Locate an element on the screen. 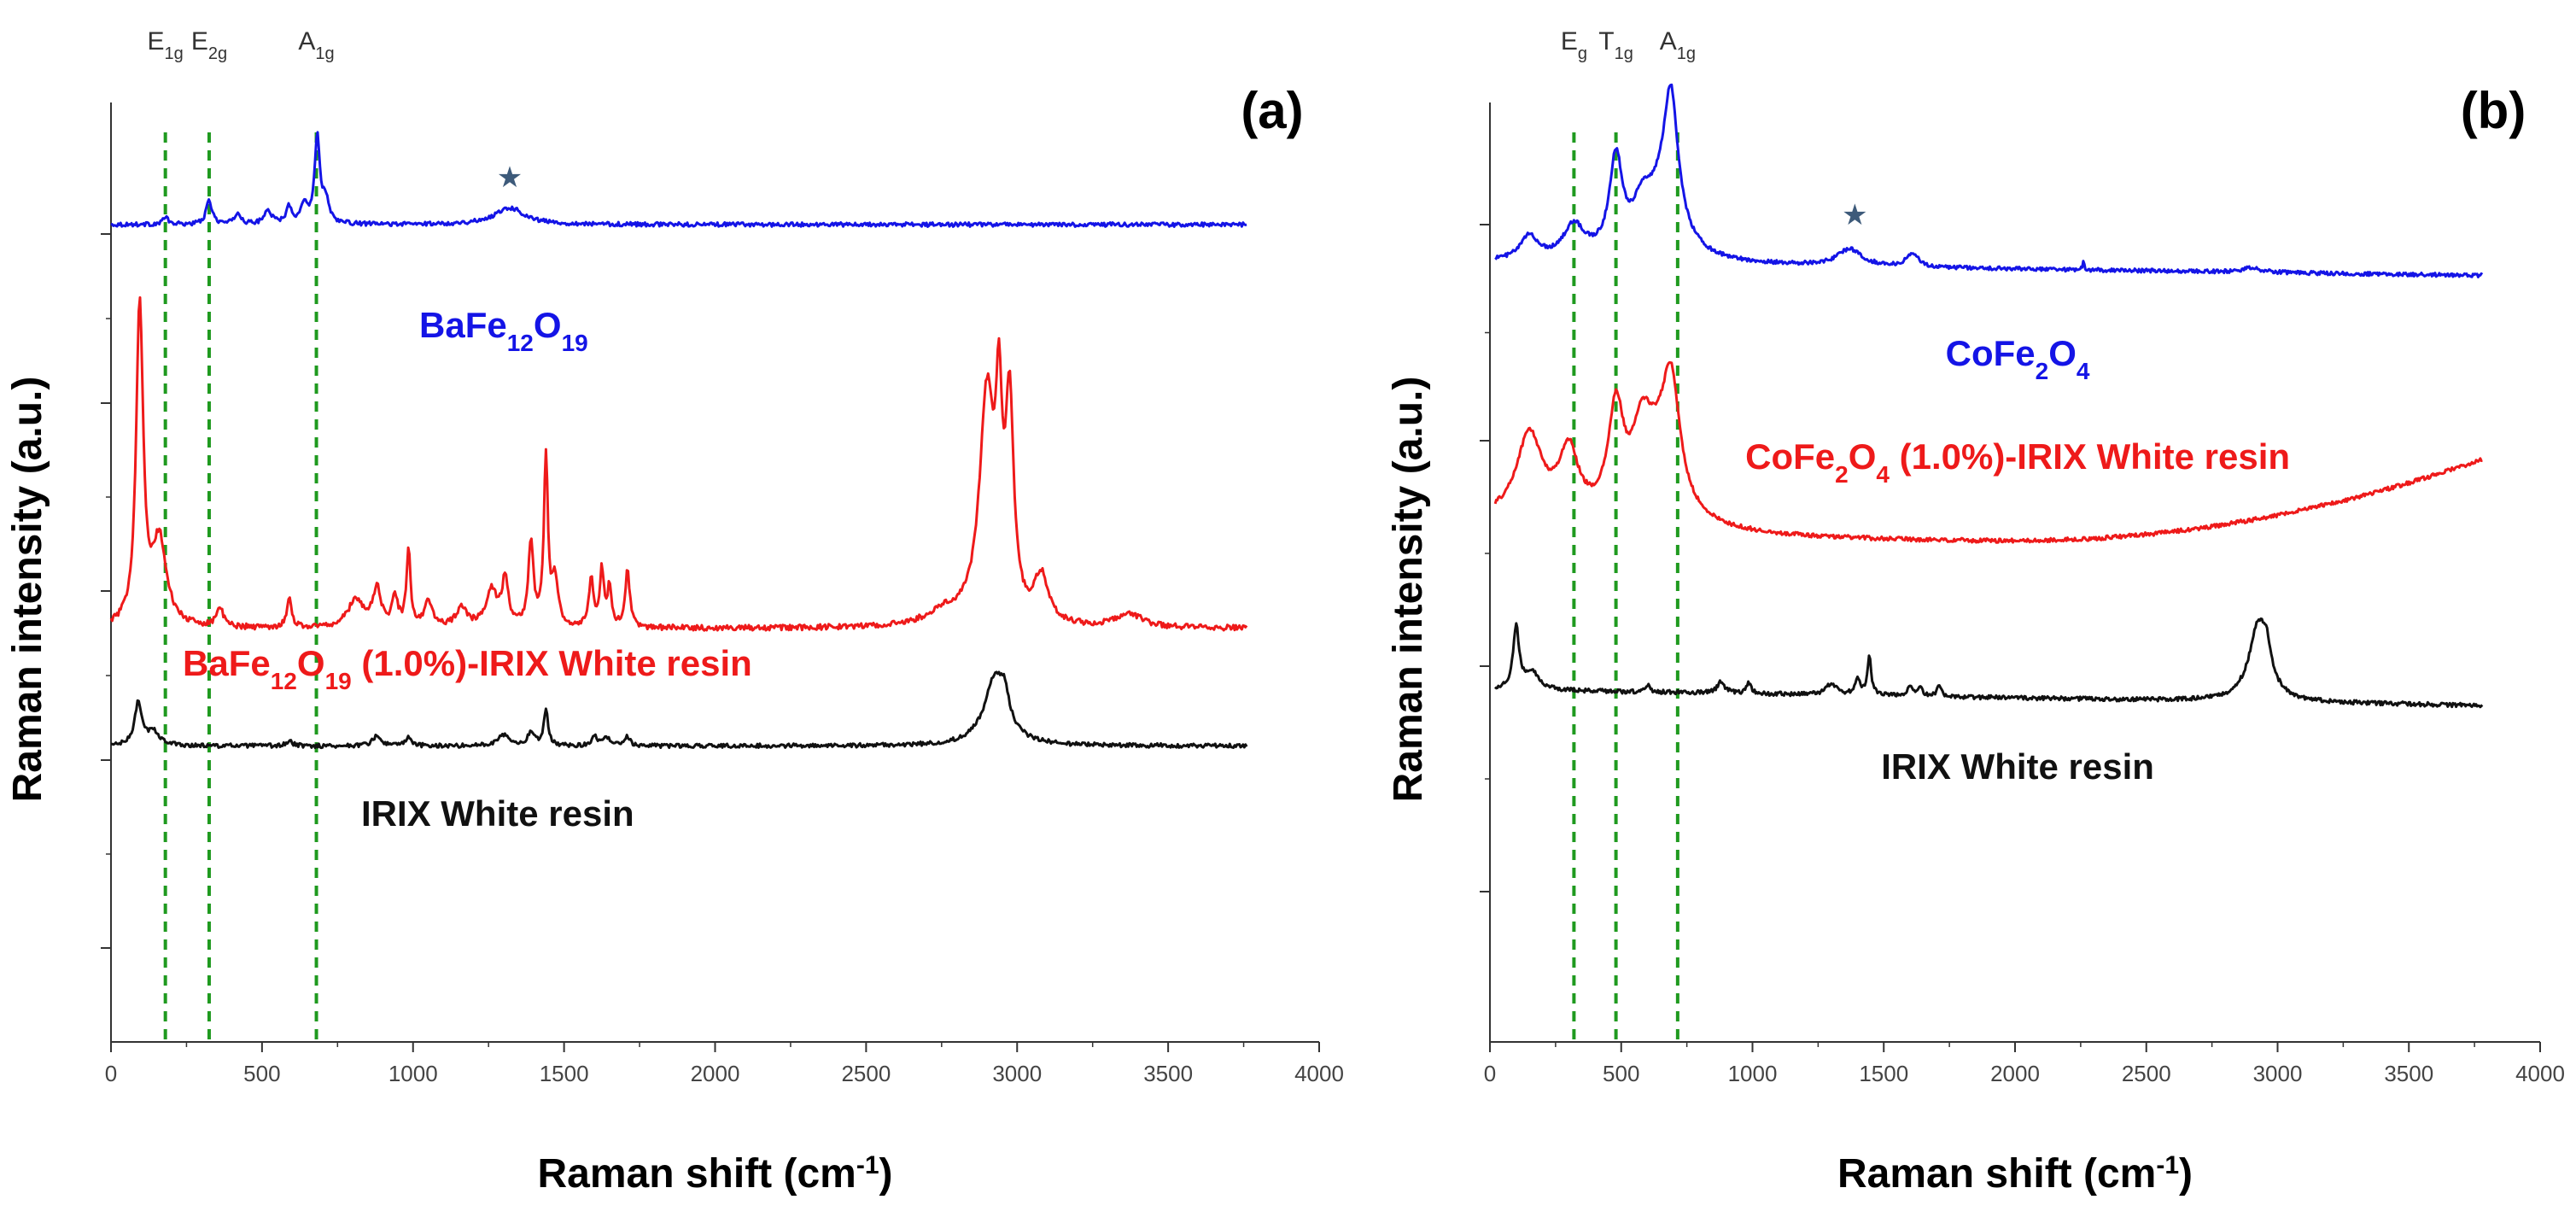  series-label: CoFe2O4 is located at coordinates (2018, 358).